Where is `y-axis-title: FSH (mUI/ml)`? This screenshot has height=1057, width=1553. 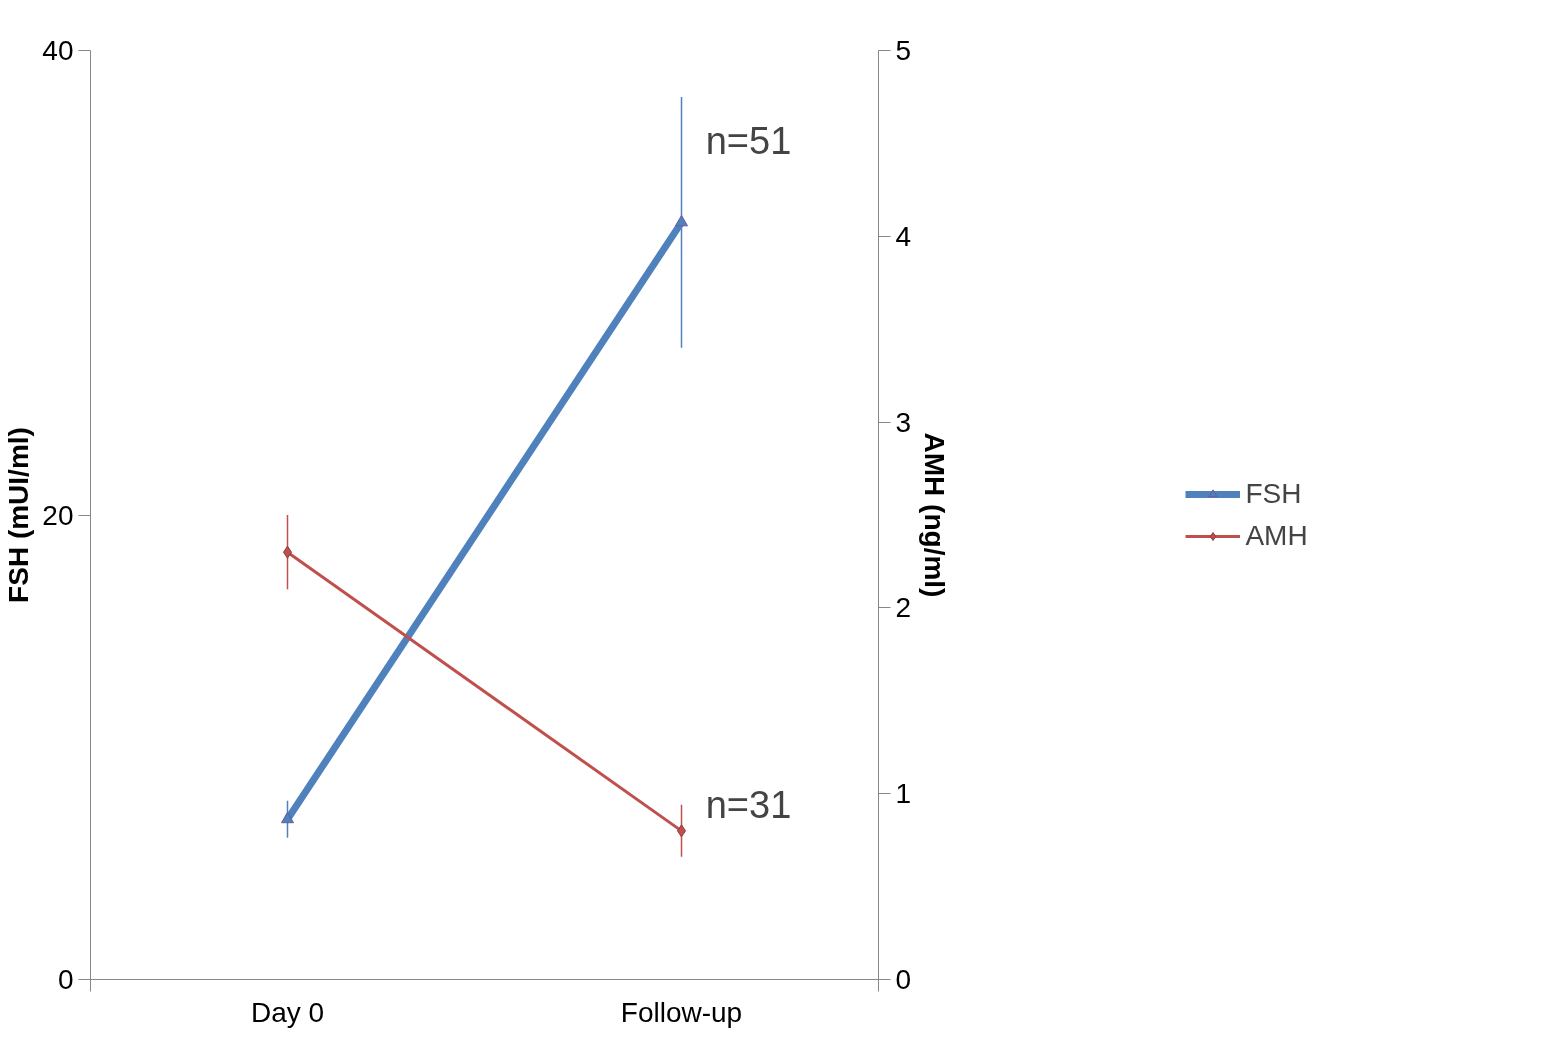
y-axis-title: FSH (mUI/ml) is located at coordinates (19, 515).